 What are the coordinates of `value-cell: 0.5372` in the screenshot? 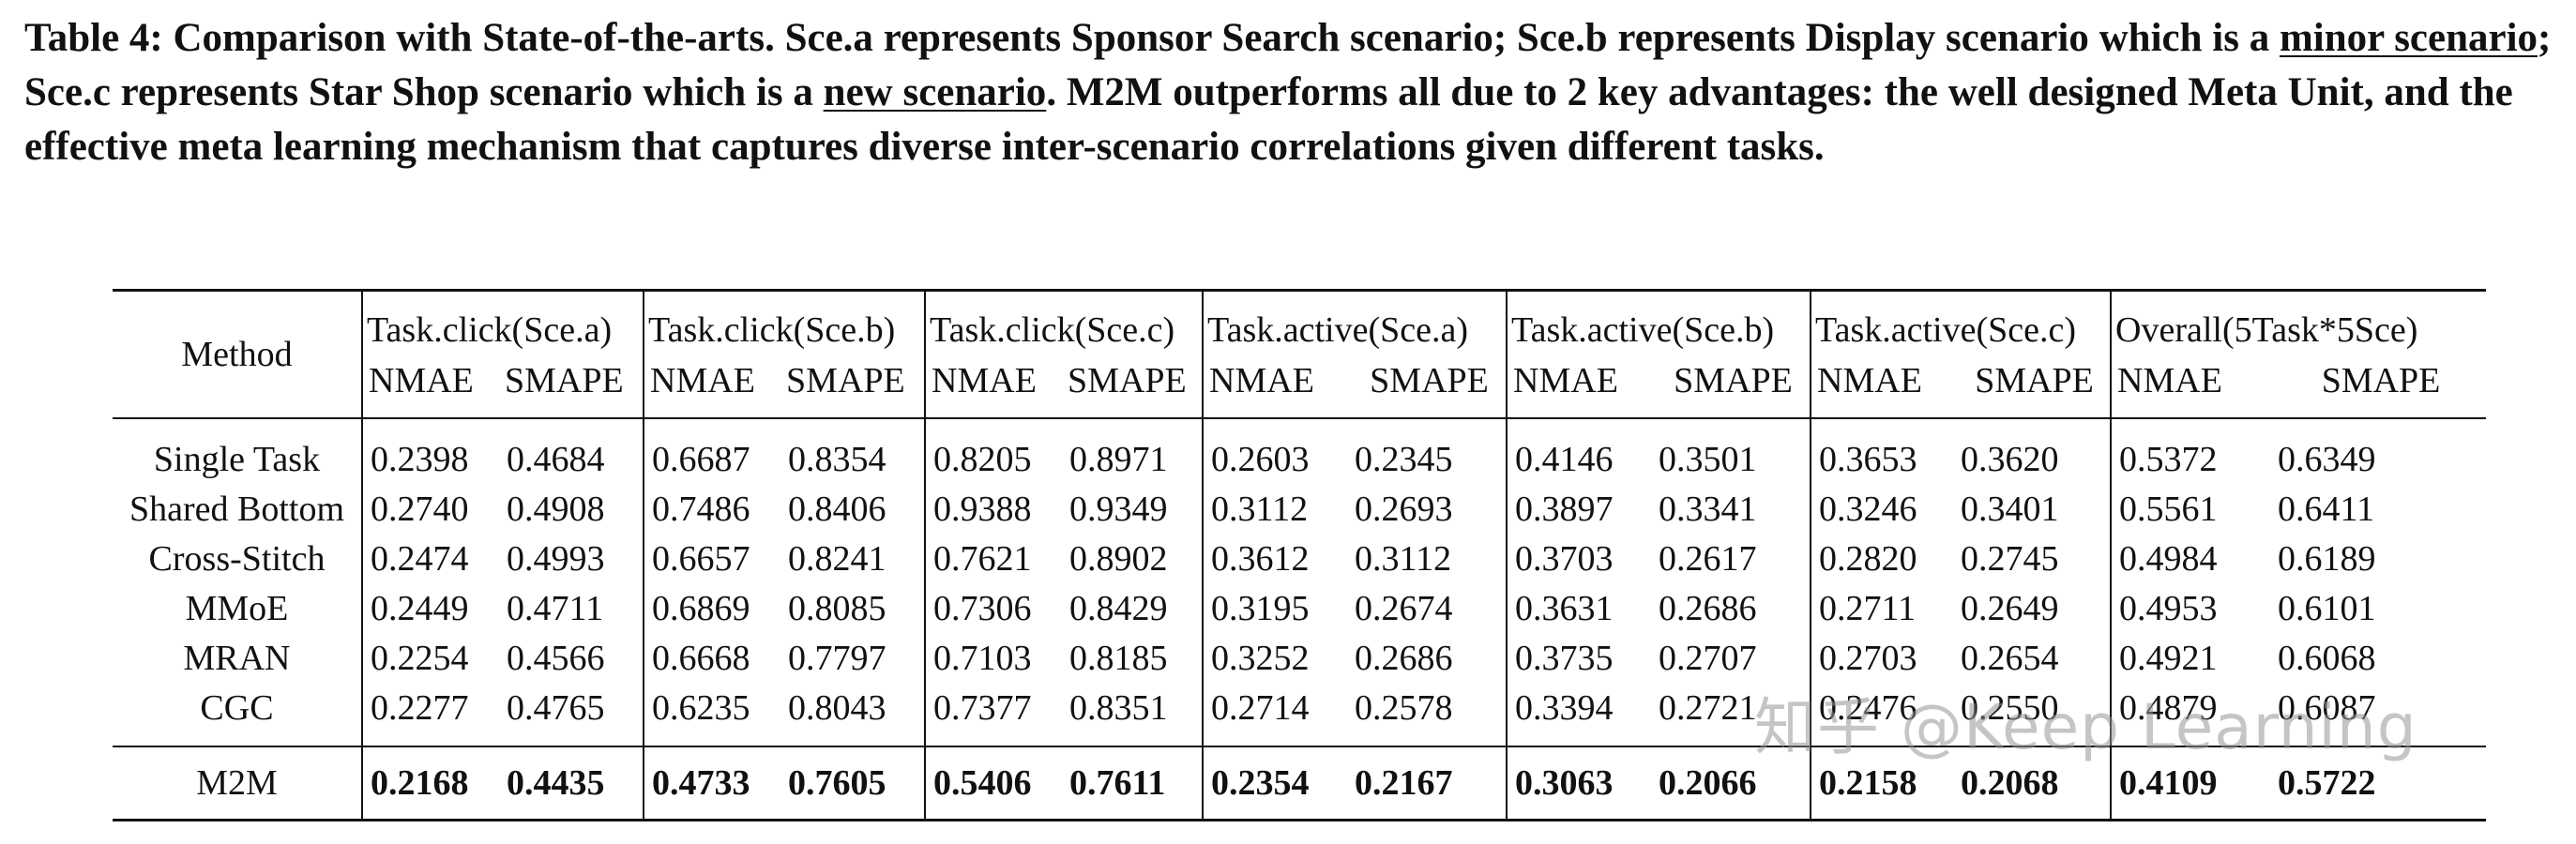 It's located at (2190, 451).